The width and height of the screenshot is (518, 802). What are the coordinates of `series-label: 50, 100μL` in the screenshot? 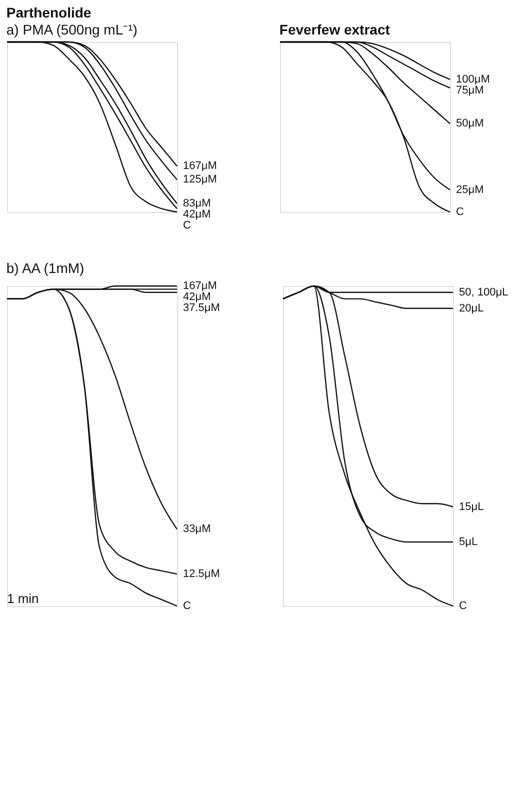 It's located at (483, 292).